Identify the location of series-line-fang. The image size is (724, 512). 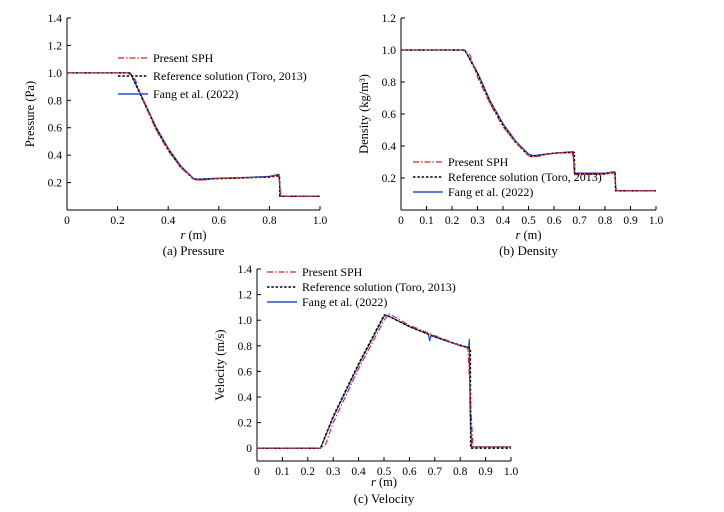
(384, 381).